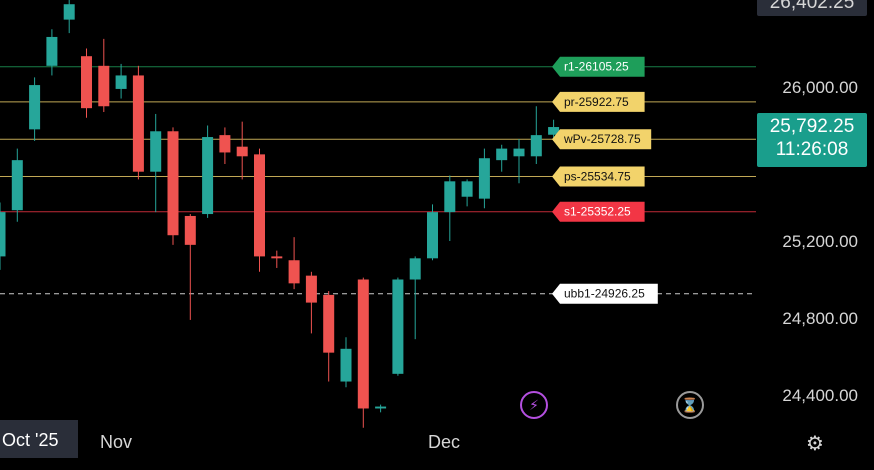 Image resolution: width=874 pixels, height=470 pixels. Describe the element at coordinates (444, 442) in the screenshot. I see `x-label-dec: Dec` at that location.